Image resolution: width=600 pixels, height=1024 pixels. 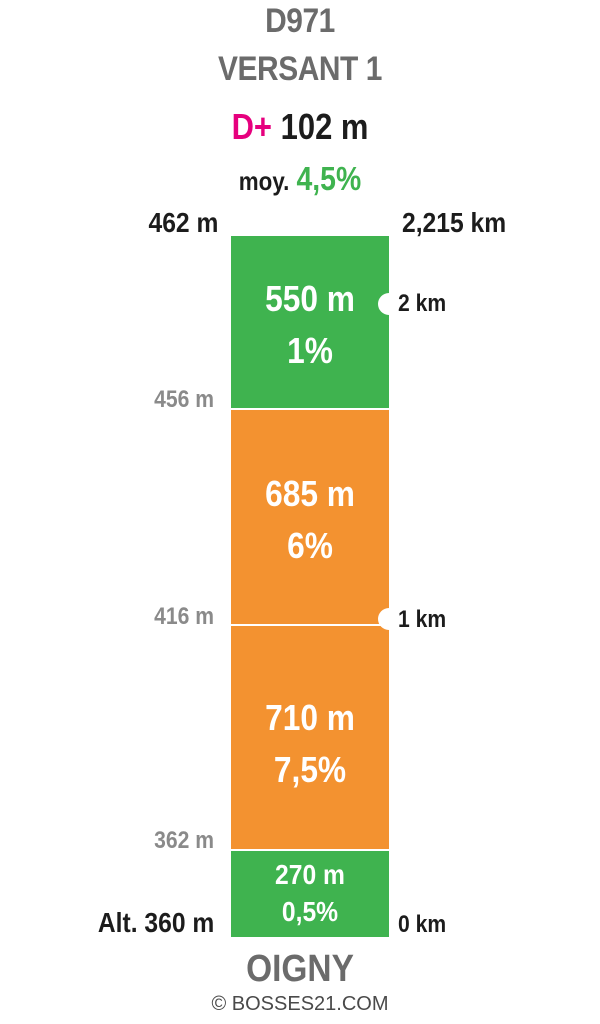 I want to click on segment-4-length: 270 m, so click(x=310, y=874).